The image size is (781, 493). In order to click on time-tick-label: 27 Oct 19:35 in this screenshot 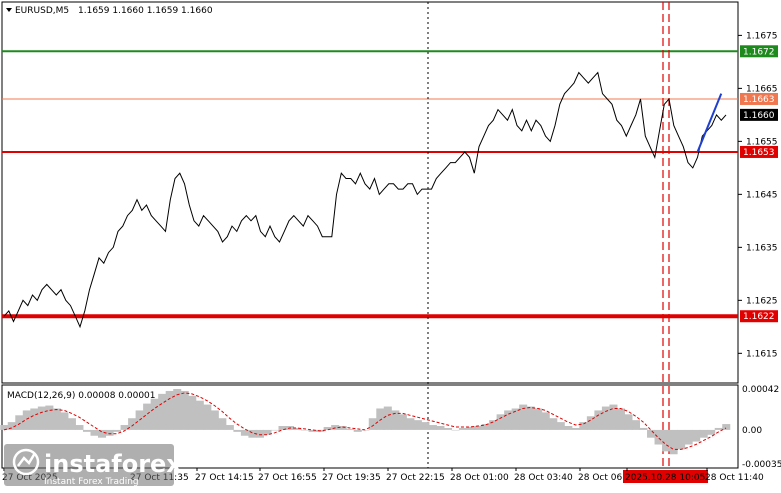, I will do `click(351, 478)`.